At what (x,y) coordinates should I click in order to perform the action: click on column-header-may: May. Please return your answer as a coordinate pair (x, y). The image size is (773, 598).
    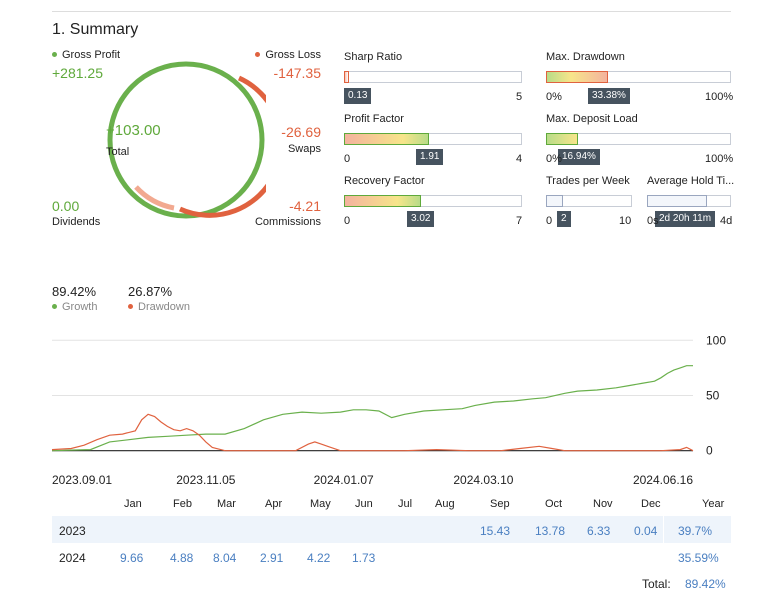
    Looking at the image, I should click on (320, 504).